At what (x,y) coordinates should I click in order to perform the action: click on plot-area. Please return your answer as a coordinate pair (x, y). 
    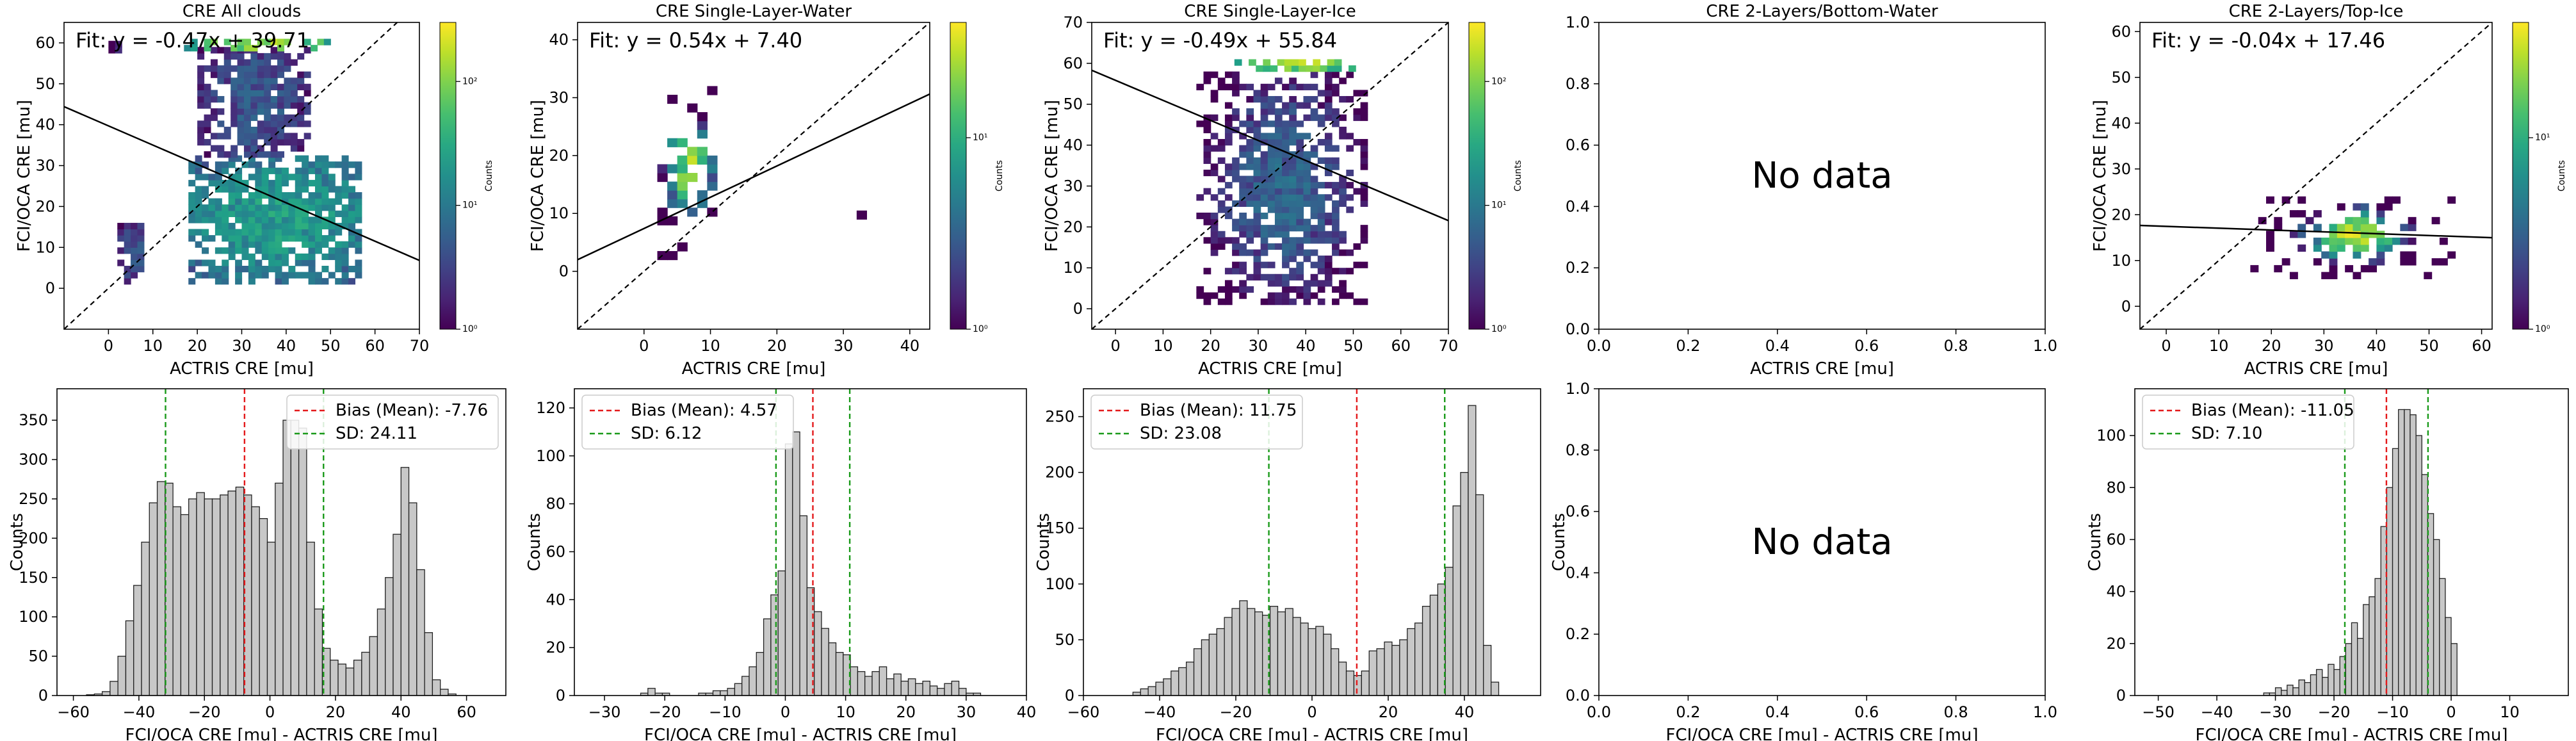
    Looking at the image, I should click on (241, 175).